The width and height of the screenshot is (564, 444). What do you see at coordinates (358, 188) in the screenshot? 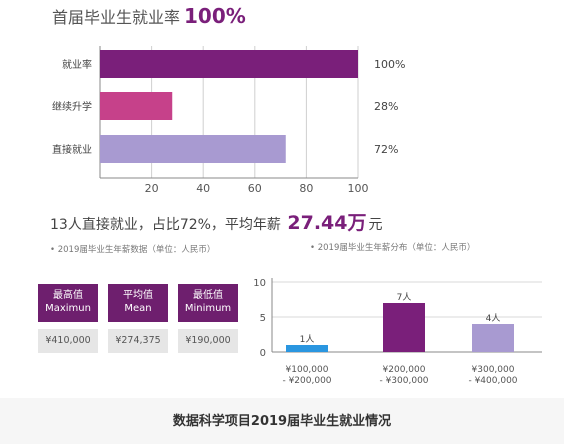
I see `x-tick-label: 100` at bounding box center [358, 188].